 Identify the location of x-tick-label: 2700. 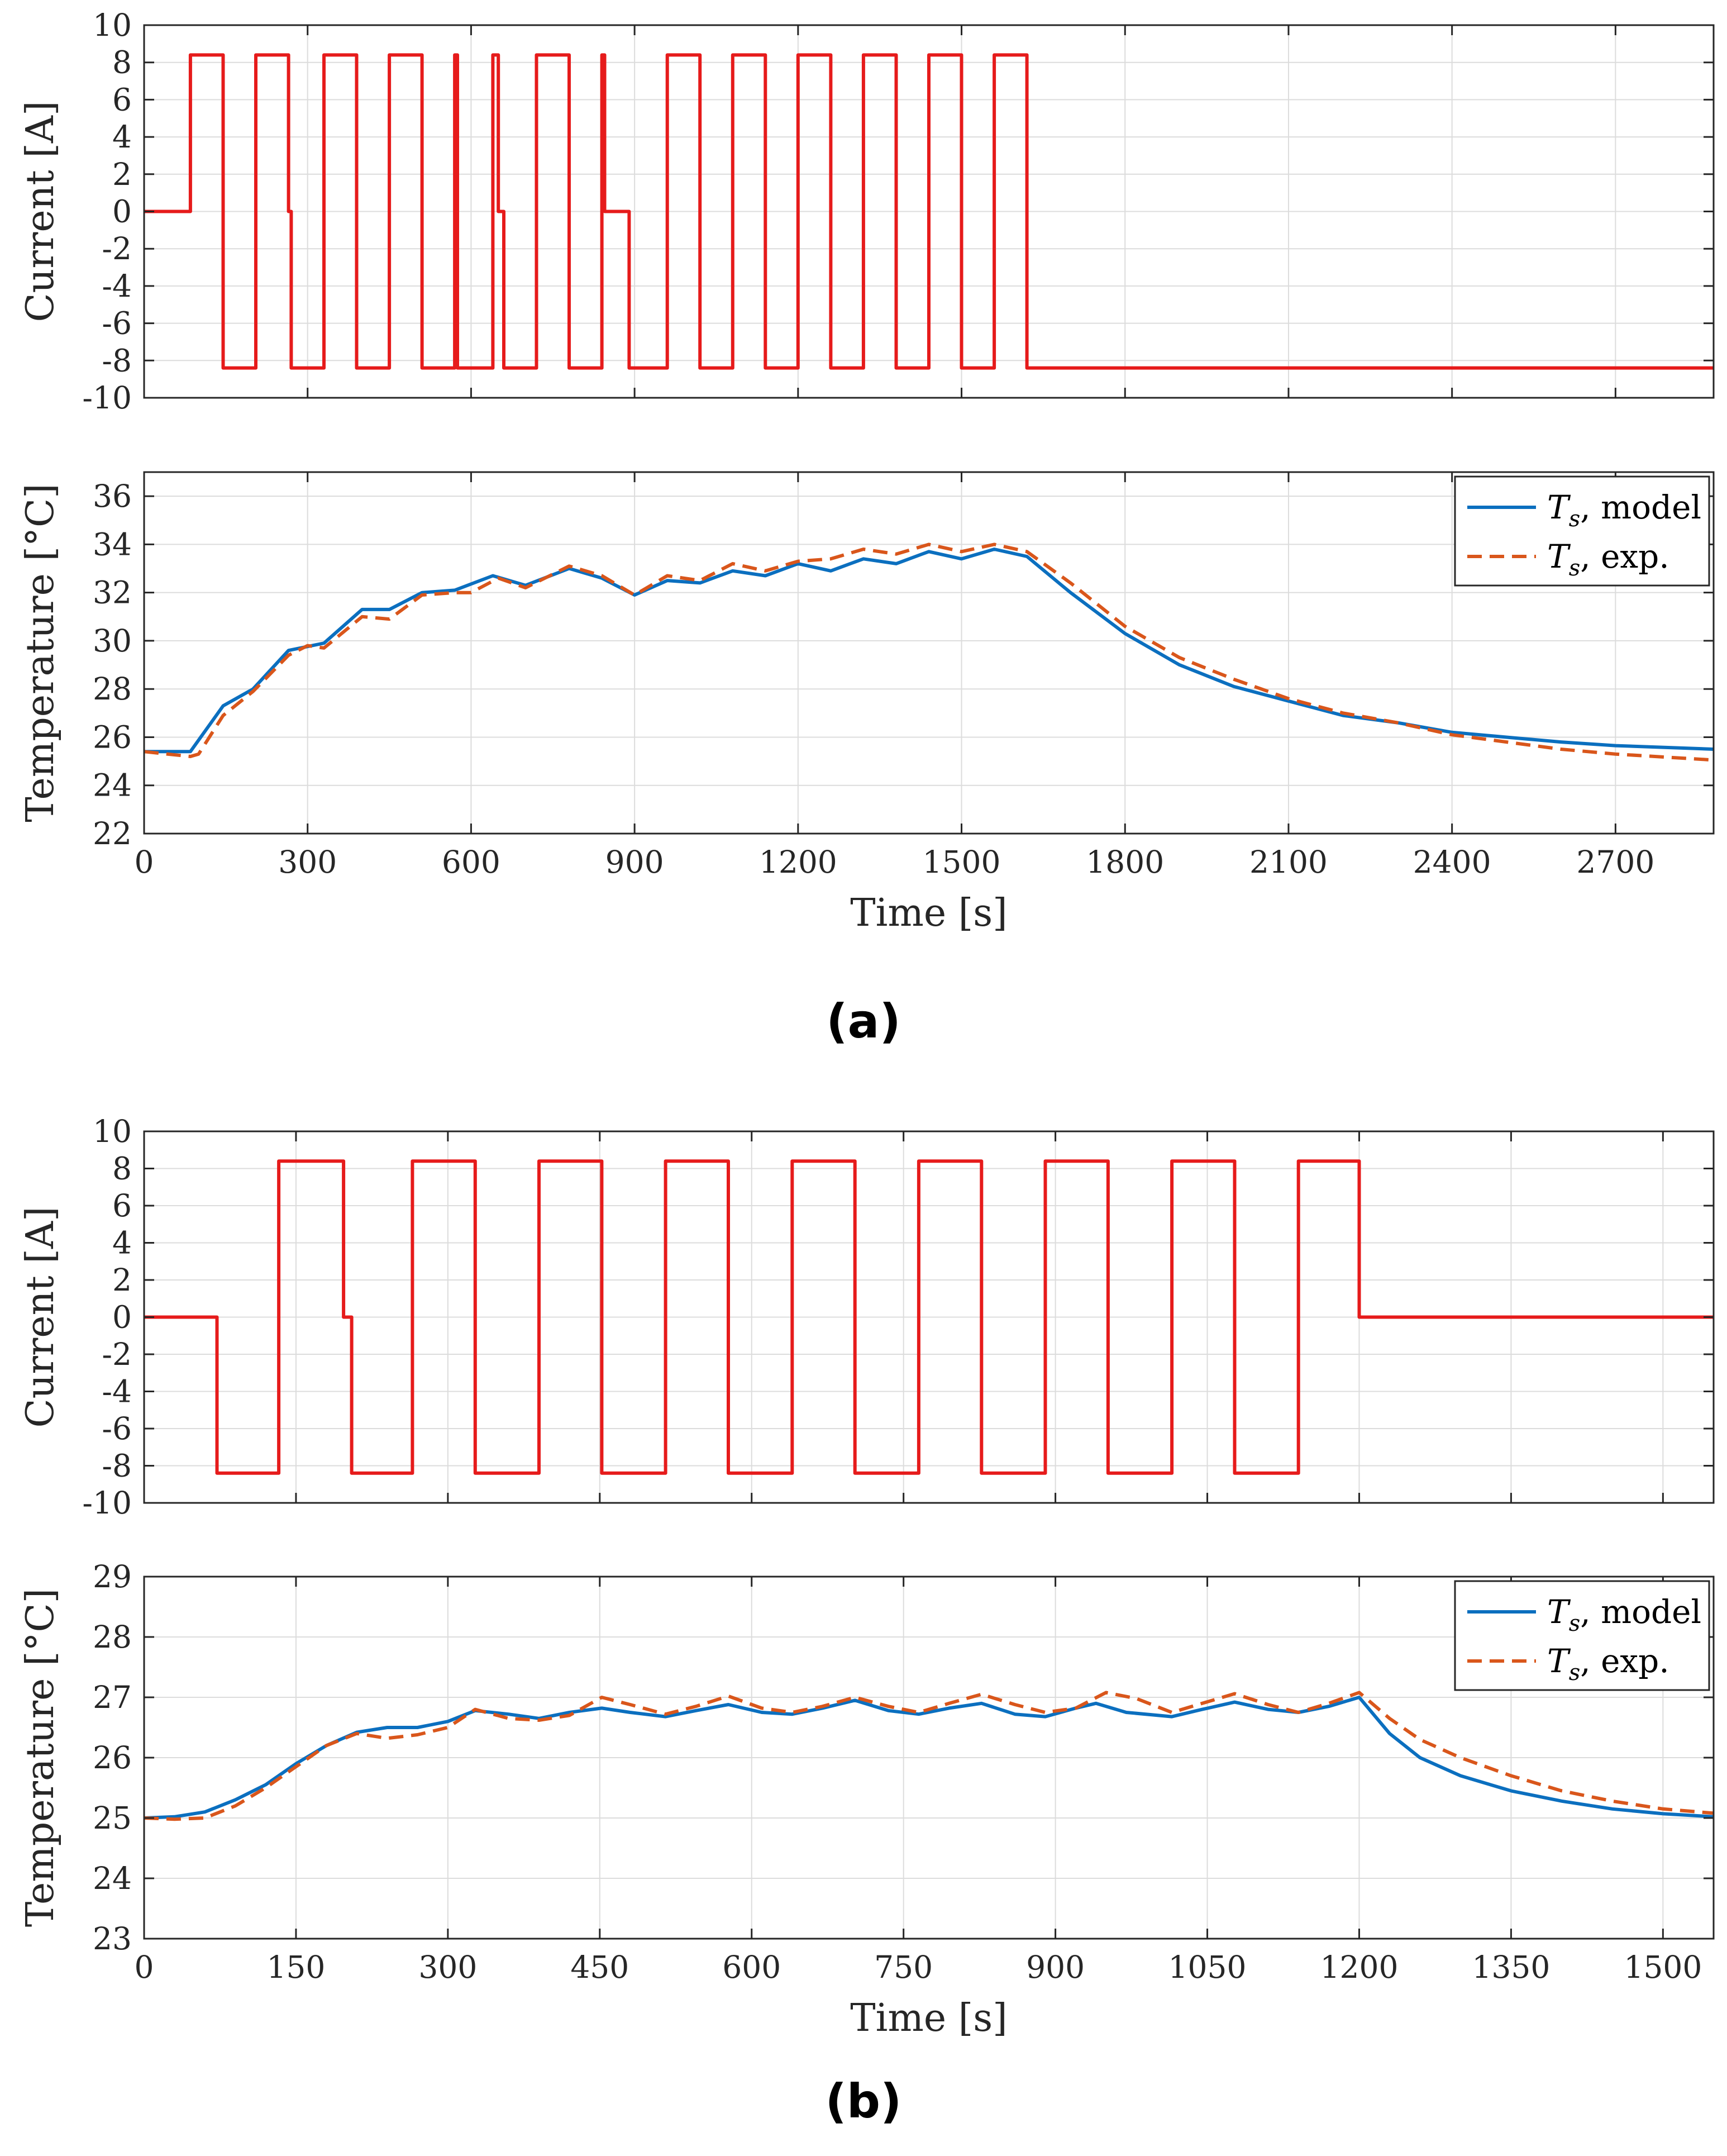
(1615, 862).